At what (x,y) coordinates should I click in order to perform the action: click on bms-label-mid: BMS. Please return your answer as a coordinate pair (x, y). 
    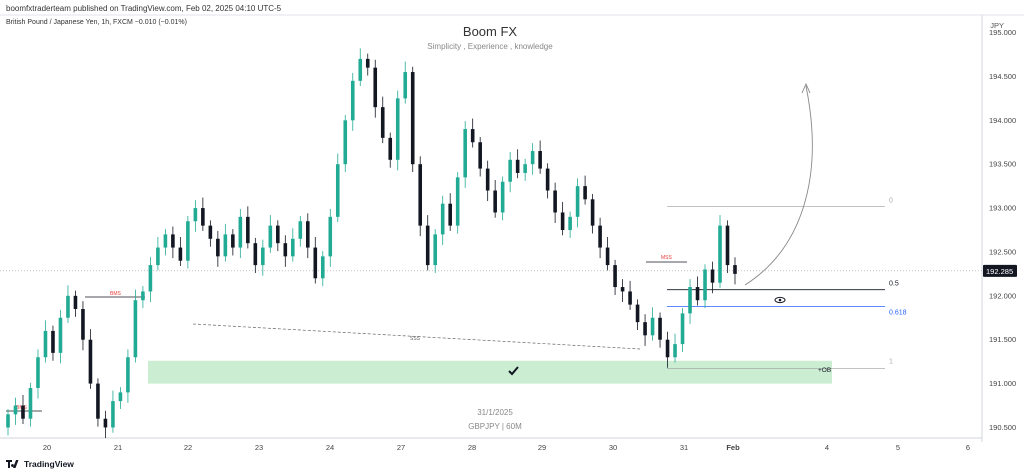
    Looking at the image, I should click on (116, 294).